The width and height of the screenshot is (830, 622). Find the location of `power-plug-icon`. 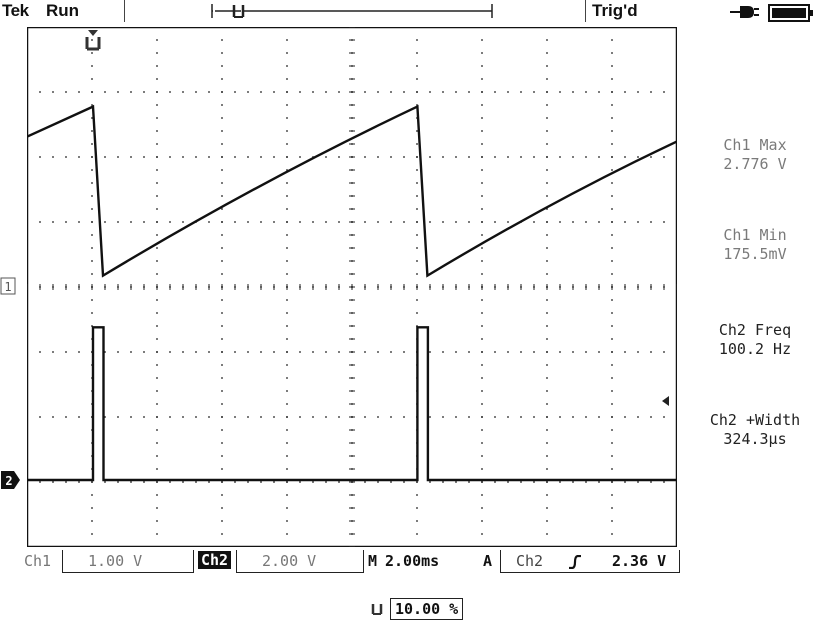

power-plug-icon is located at coordinates (744, 12).